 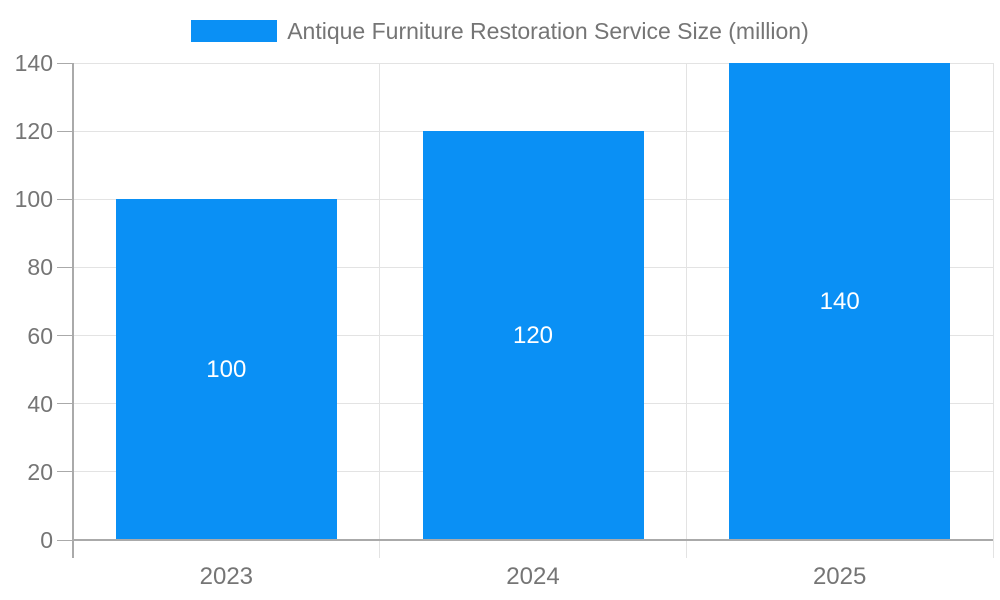 I want to click on bar-value-label: 140, so click(x=839, y=301).